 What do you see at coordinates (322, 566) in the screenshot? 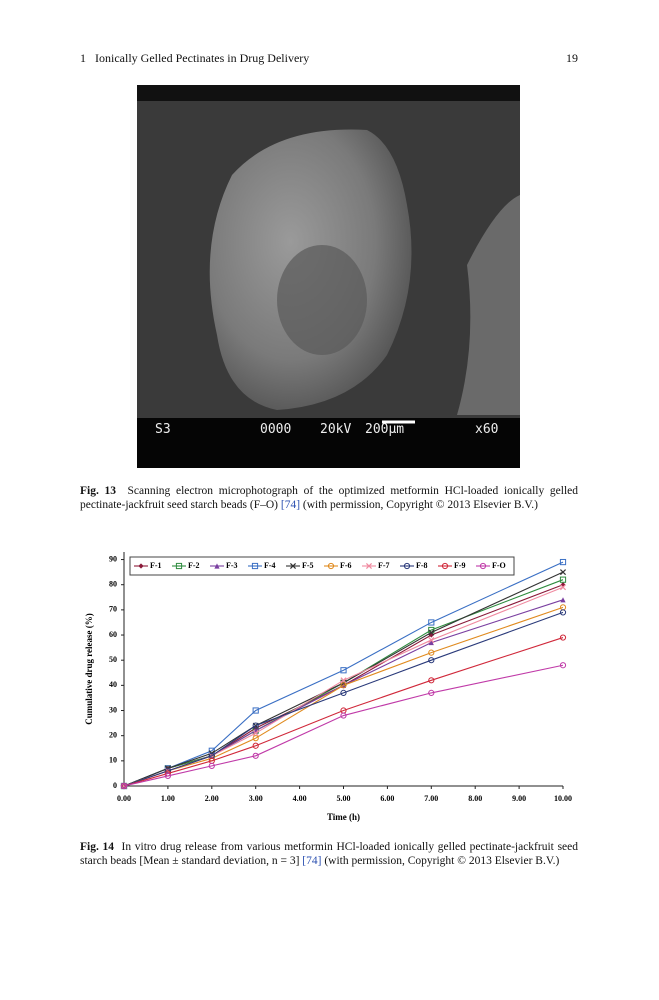
I see `legend-box` at bounding box center [322, 566].